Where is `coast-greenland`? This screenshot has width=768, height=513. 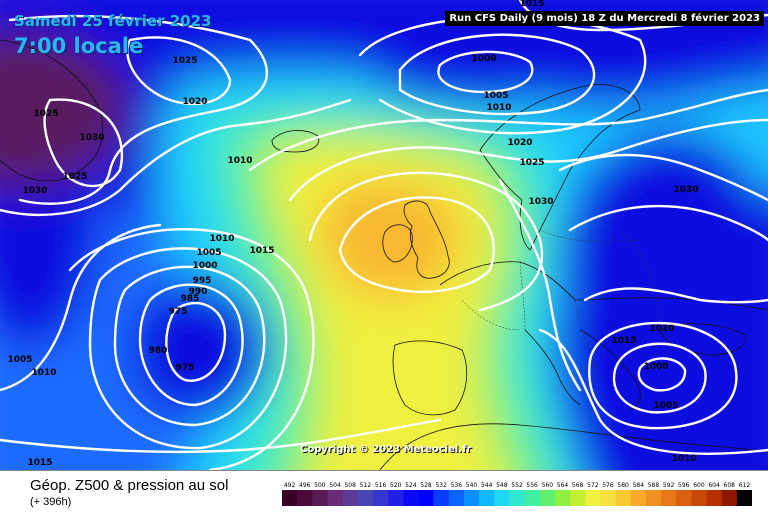 coast-greenland is located at coordinates (51, 110).